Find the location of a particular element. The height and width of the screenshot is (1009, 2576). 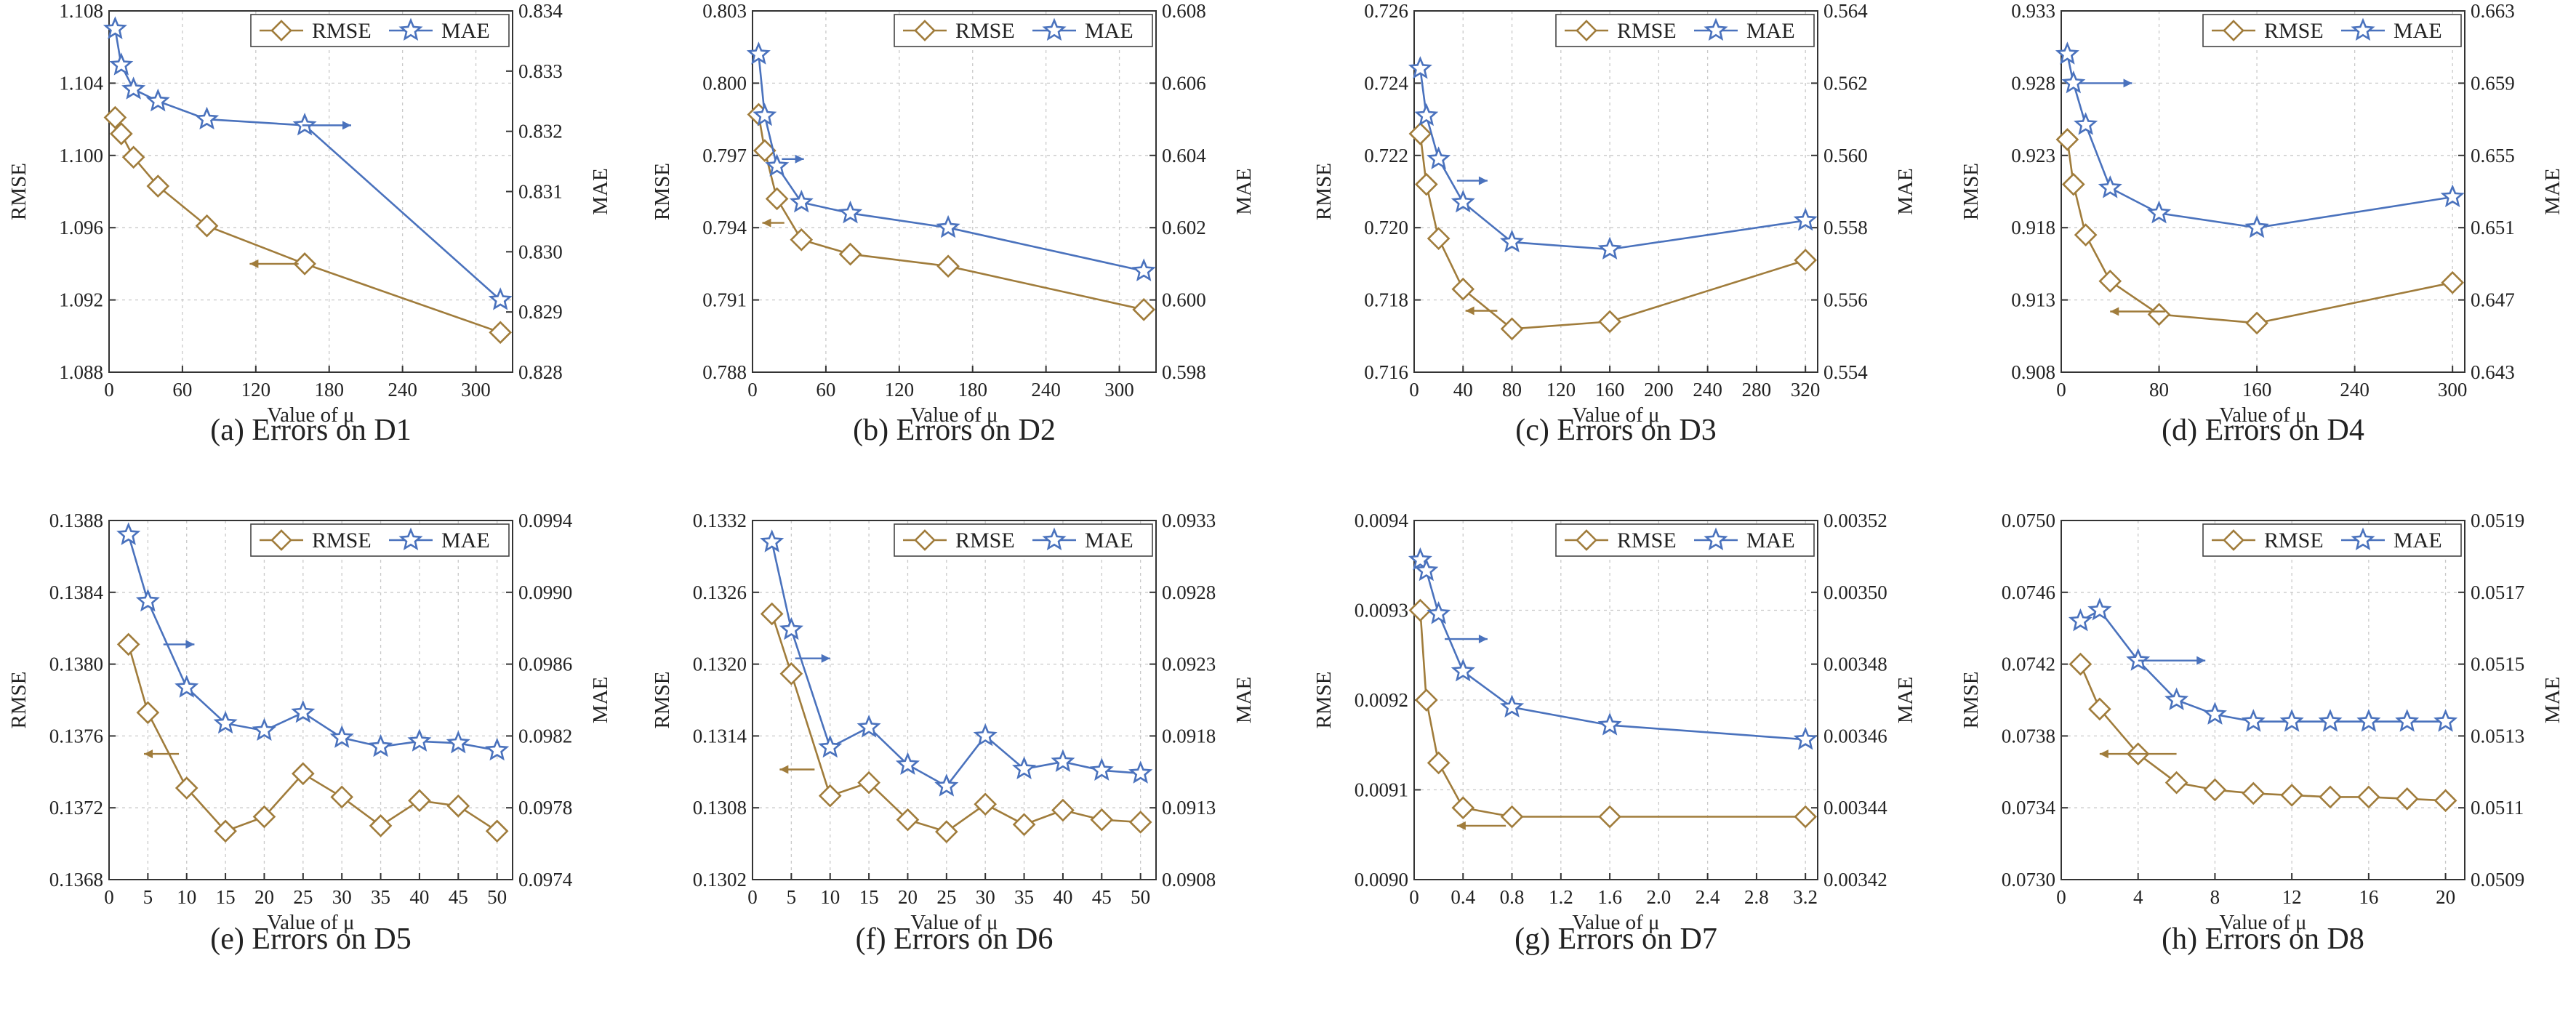

y-tick-label: 0.791 is located at coordinates (725, 300).